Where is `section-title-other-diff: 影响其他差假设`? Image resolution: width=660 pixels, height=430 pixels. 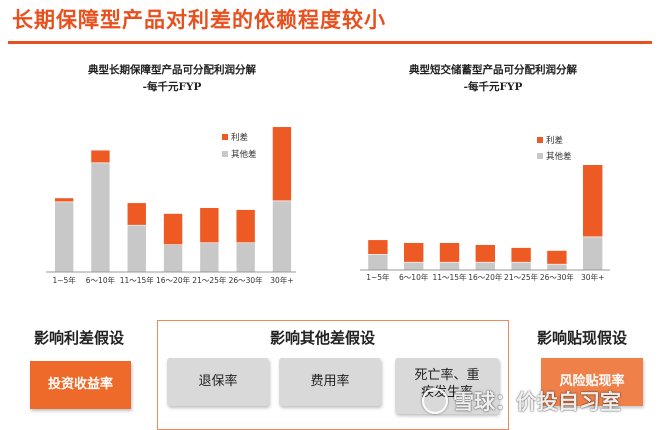
section-title-other-diff: 影响其他差假设 is located at coordinates (323, 338).